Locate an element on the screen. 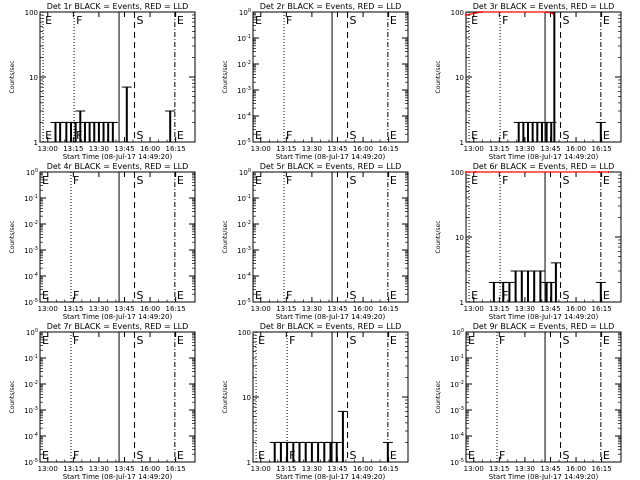 The height and width of the screenshot is (480, 640). y-tick-label: 10 is located at coordinates (459, 78).